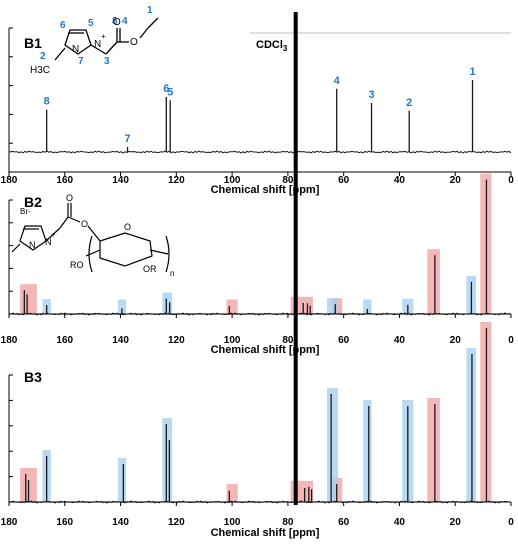 This screenshot has width=518, height=550. I want to click on peak-label: 7, so click(127, 139).